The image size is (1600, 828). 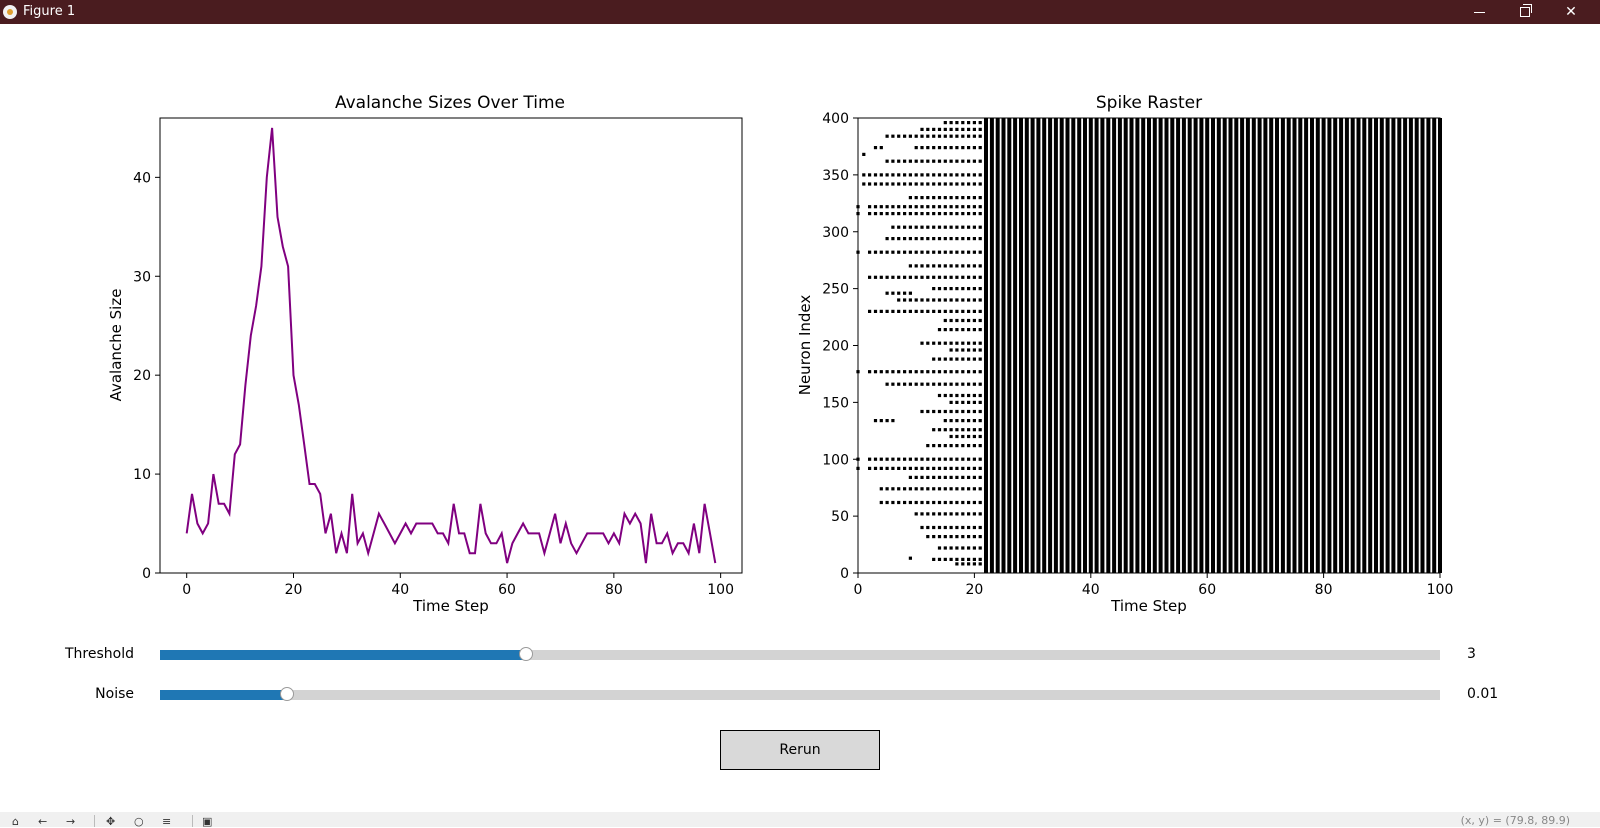 I want to click on noise-slider-fill, so click(x=224, y=695).